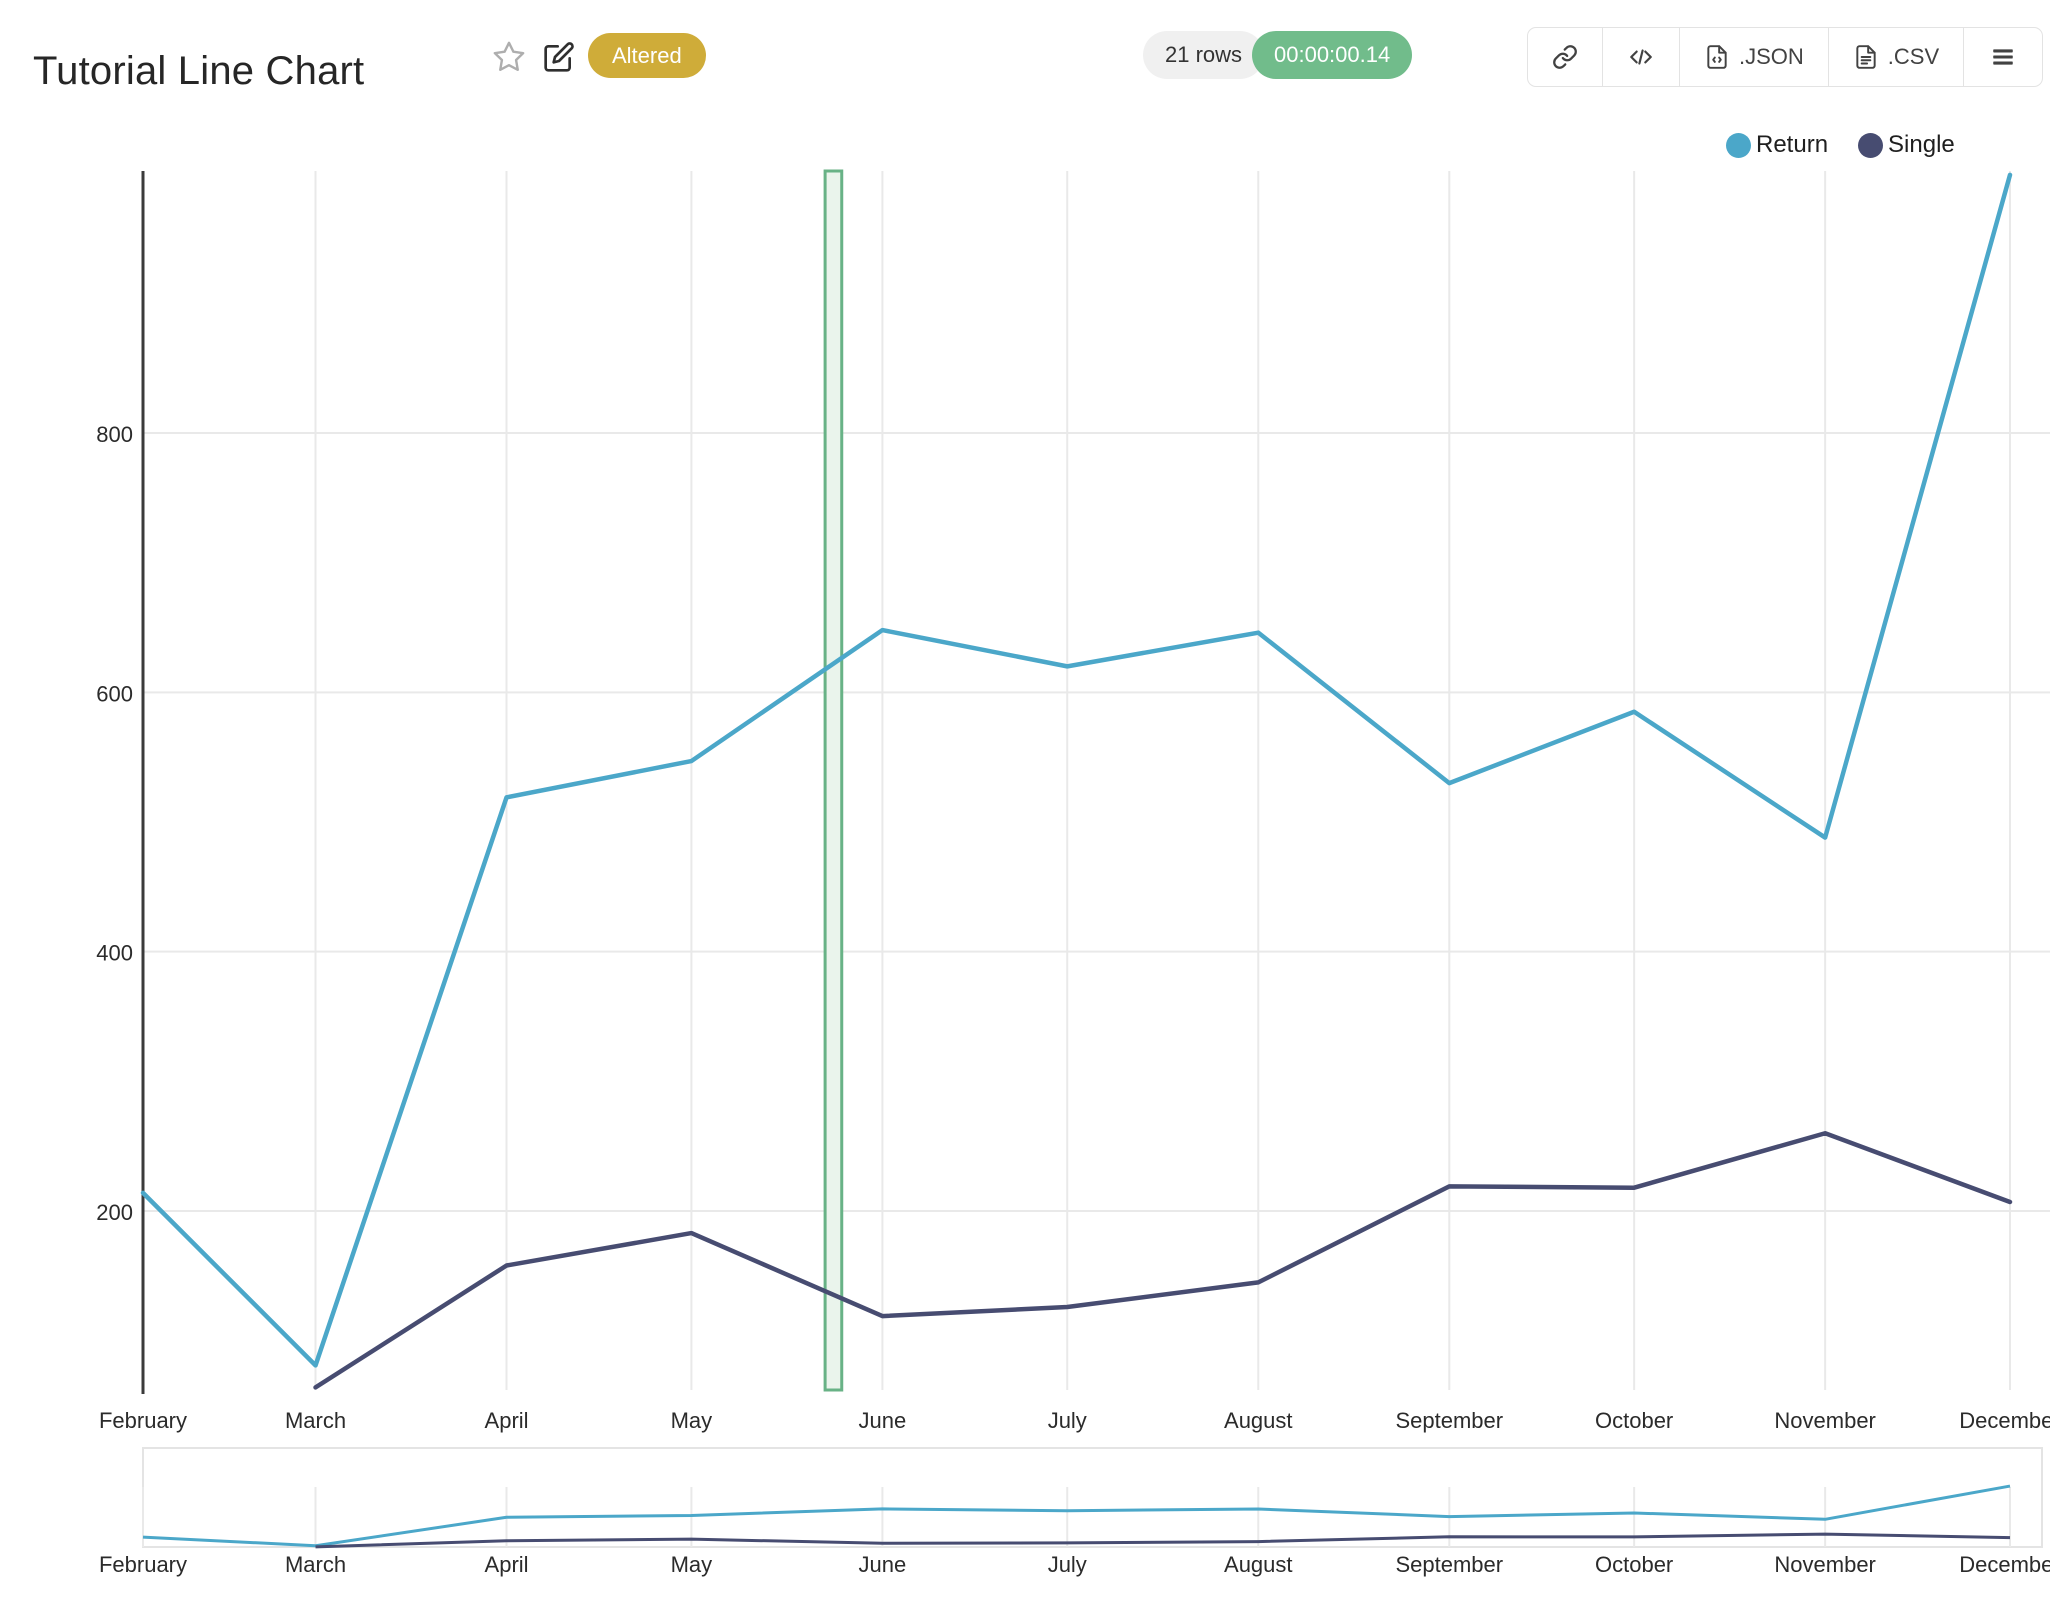 Image resolution: width=2050 pixels, height=1598 pixels. Describe the element at coordinates (1717, 57) in the screenshot. I see `file-code-icon` at that location.